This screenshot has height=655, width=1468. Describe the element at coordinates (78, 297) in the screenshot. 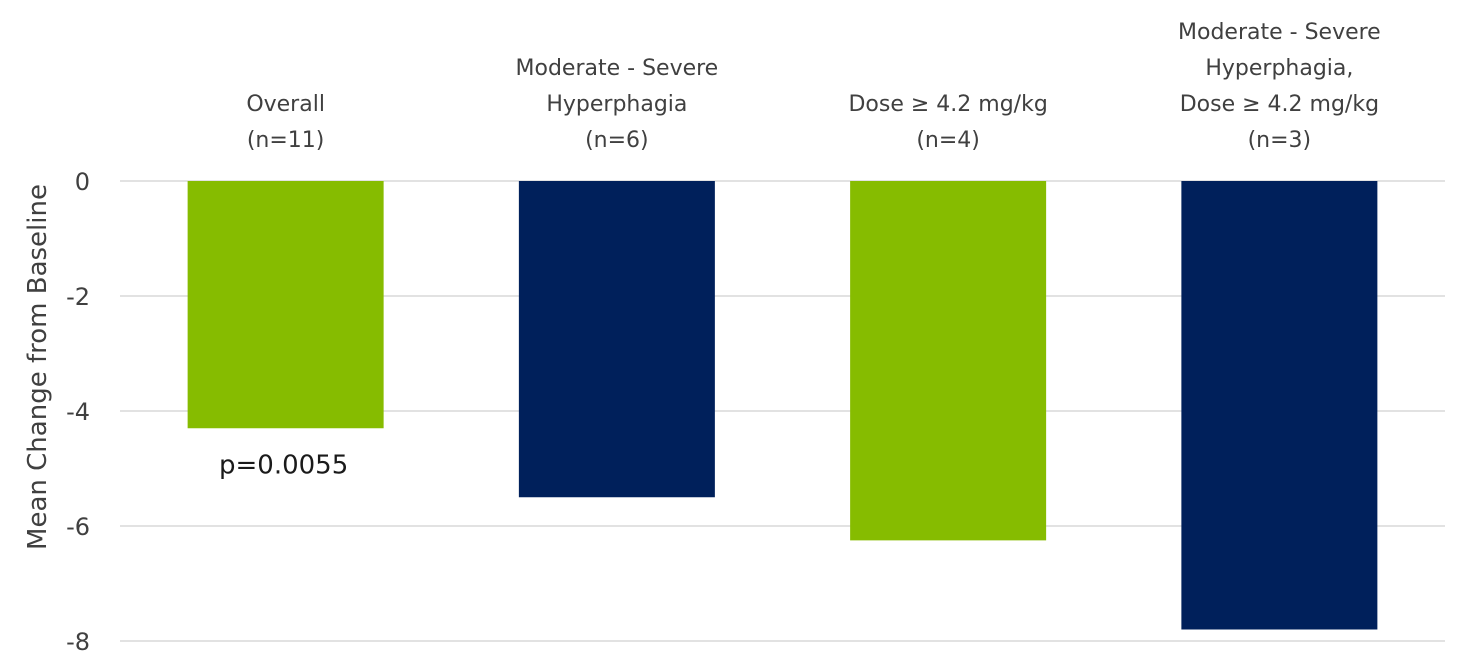

I see `y-tick-label: -2` at that location.